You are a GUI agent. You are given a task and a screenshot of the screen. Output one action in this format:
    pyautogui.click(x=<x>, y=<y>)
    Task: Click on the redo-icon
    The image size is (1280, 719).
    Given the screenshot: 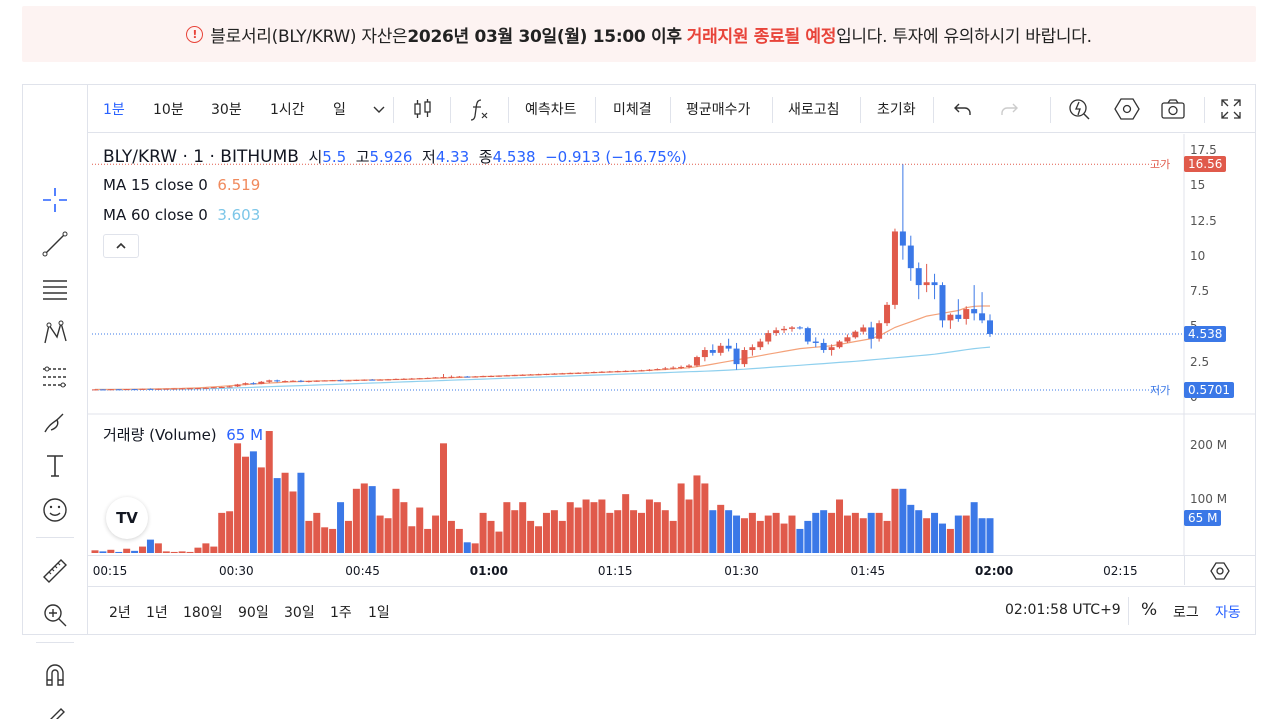 What is the action you would take?
    pyautogui.click(x=1009, y=109)
    